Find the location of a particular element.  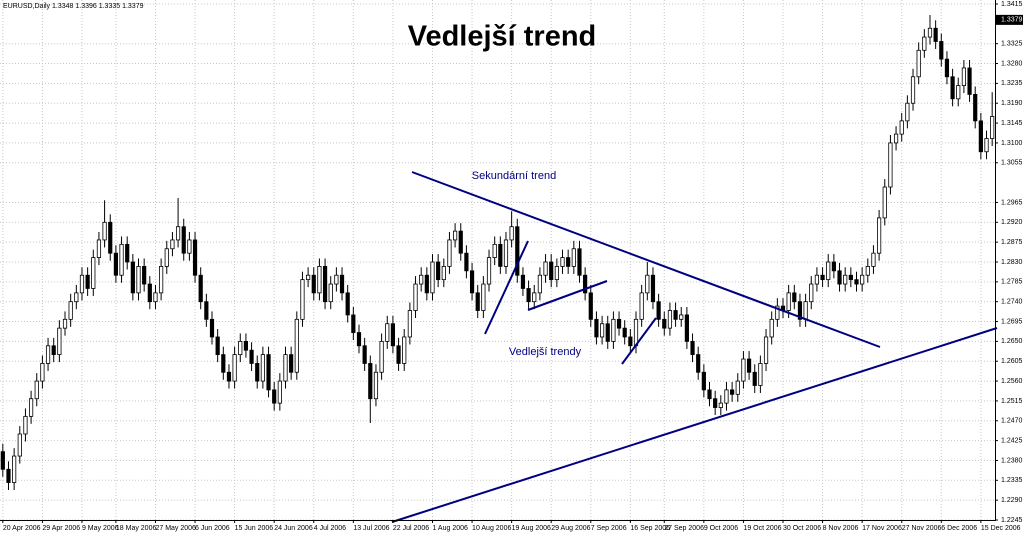

x-tick-label: 7 Sep 2006 is located at coordinates (609, 528).